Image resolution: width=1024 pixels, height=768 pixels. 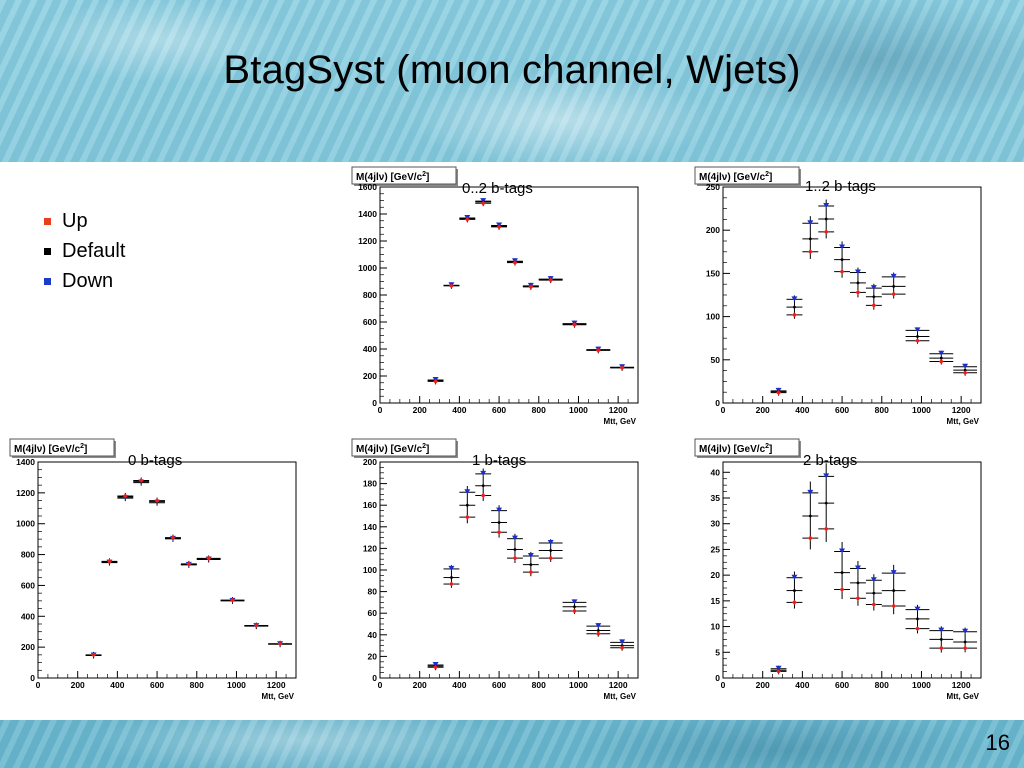 What do you see at coordinates (88, 280) in the screenshot?
I see `legend-label-down: Down` at bounding box center [88, 280].